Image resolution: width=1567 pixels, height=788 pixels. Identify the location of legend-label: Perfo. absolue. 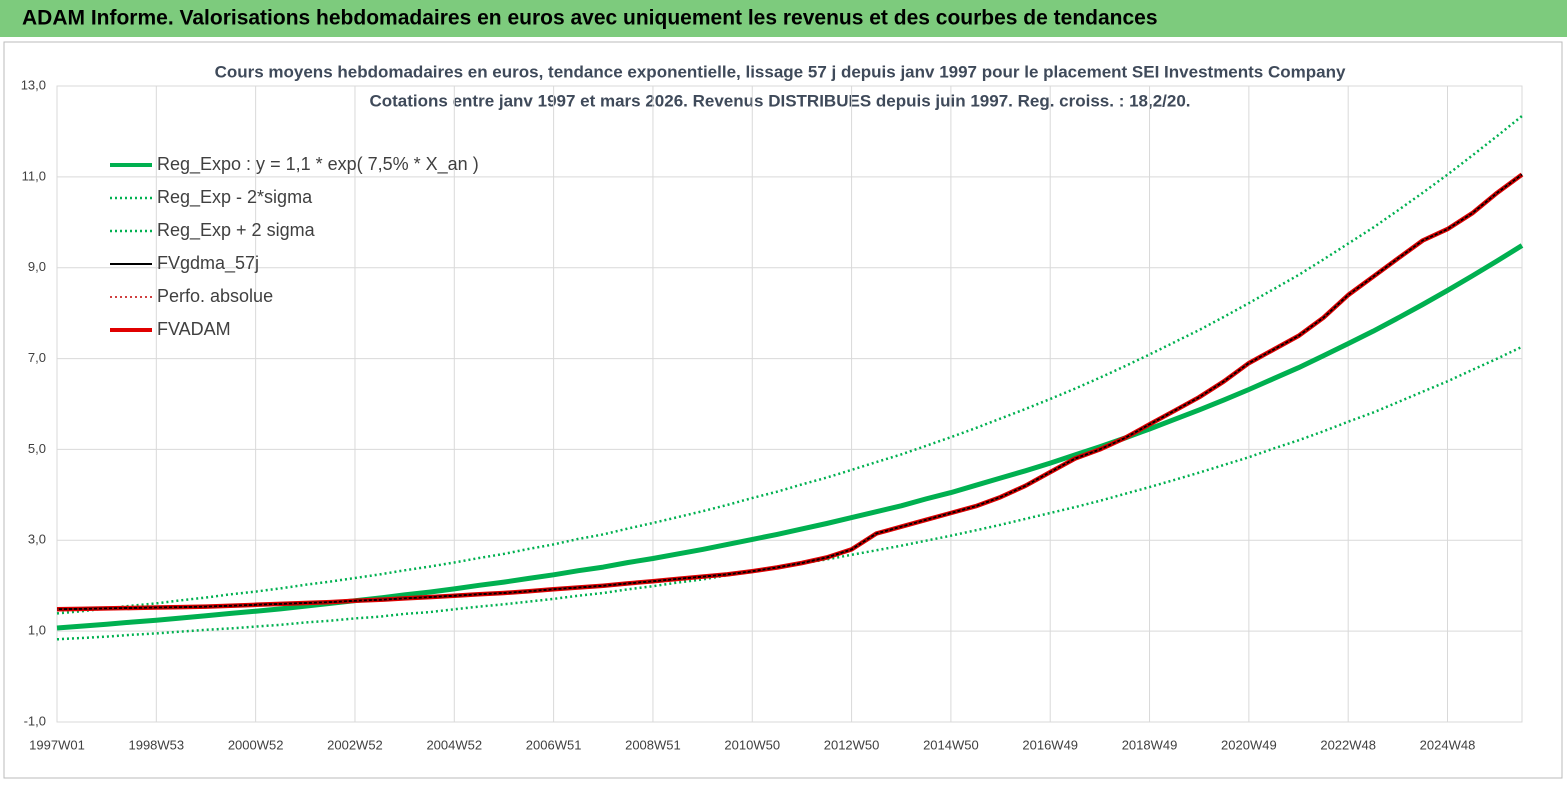
(215, 296).